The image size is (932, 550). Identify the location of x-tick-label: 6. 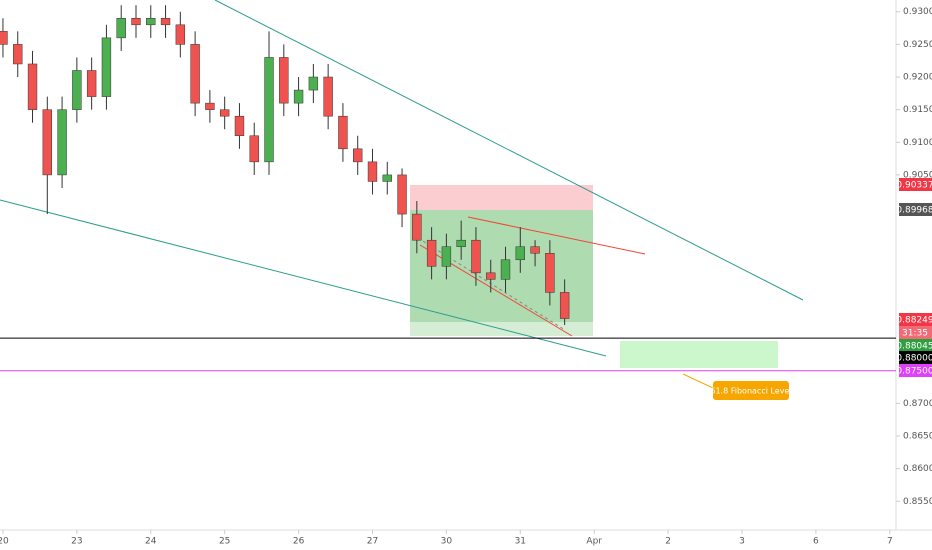
(816, 542).